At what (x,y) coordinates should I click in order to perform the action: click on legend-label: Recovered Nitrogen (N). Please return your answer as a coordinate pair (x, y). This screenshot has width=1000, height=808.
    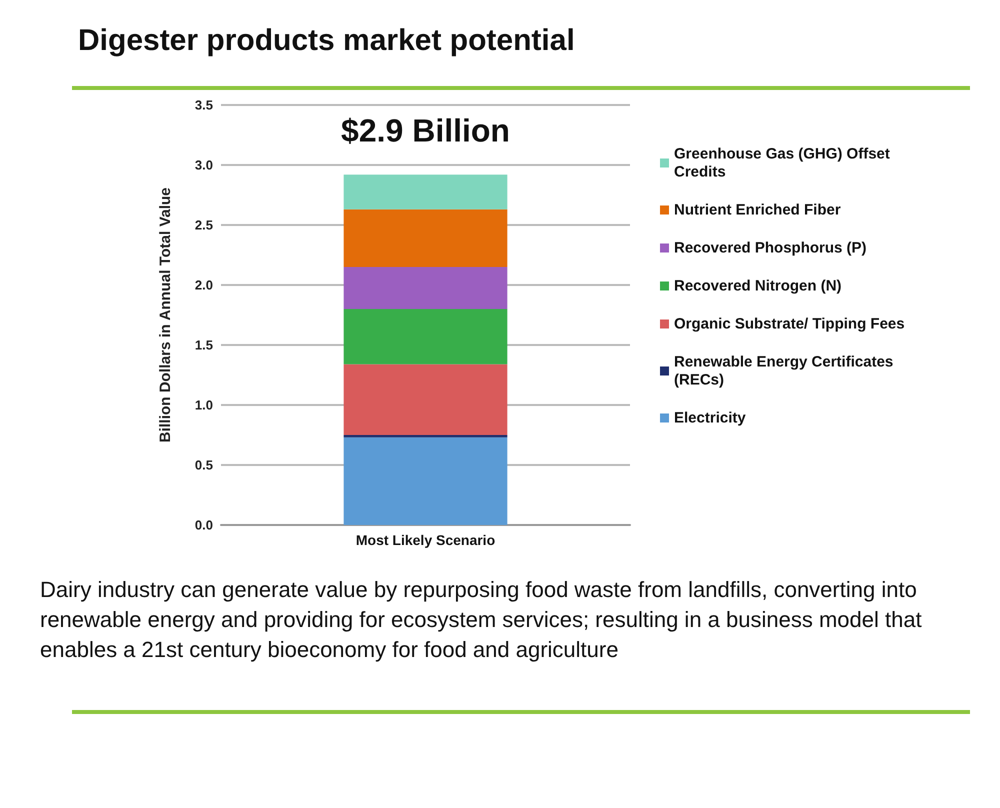
    Looking at the image, I should click on (758, 286).